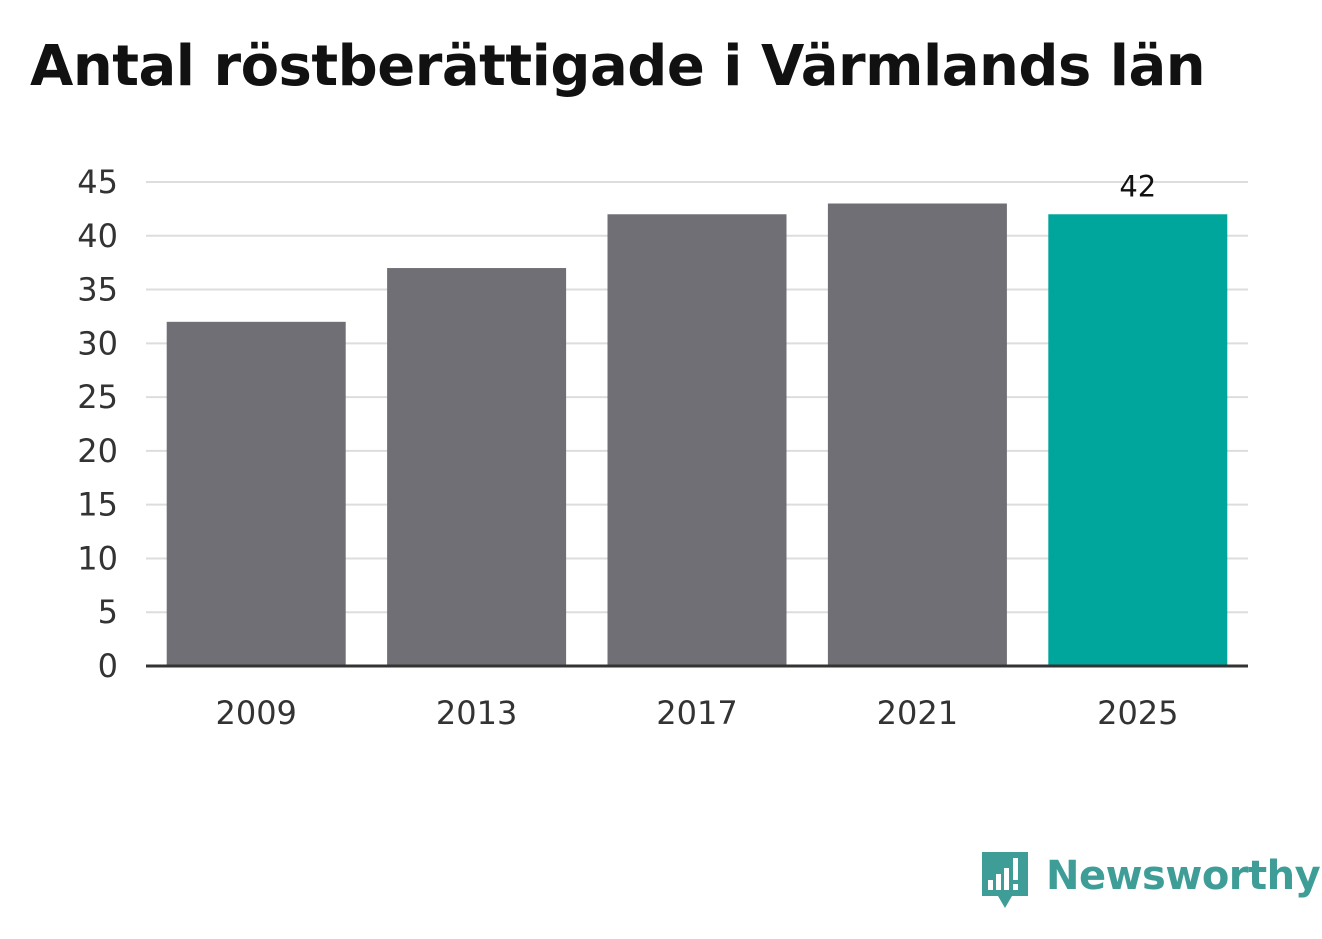 The image size is (1322, 939). What do you see at coordinates (618, 66) in the screenshot?
I see `chart-title: Antal röstberättigade i Värmlands län` at bounding box center [618, 66].